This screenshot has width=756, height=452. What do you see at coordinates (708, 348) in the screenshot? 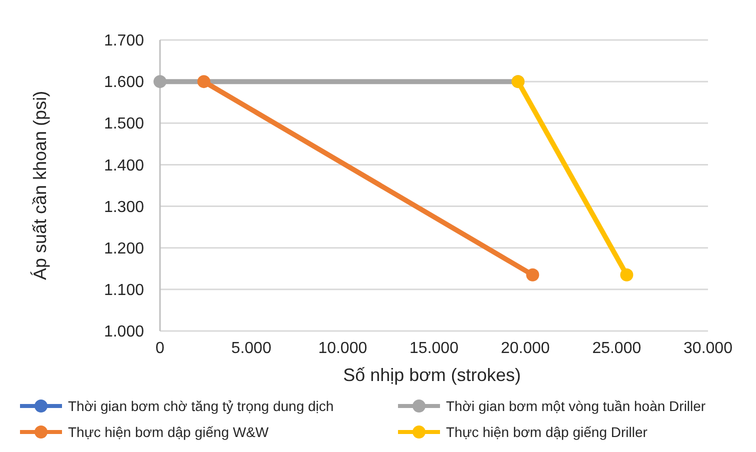
I see `x-tick-label: 30.000` at bounding box center [708, 348].